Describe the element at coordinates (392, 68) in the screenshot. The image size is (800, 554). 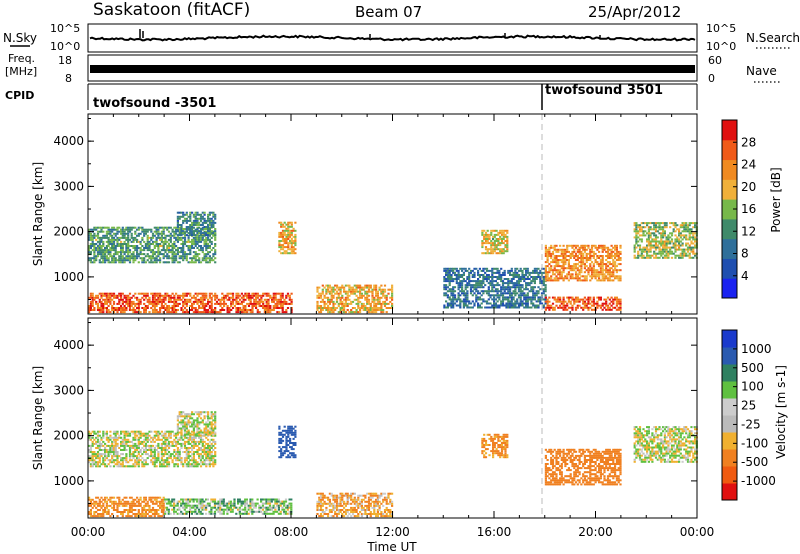
I see `freq-panel-frame` at that location.